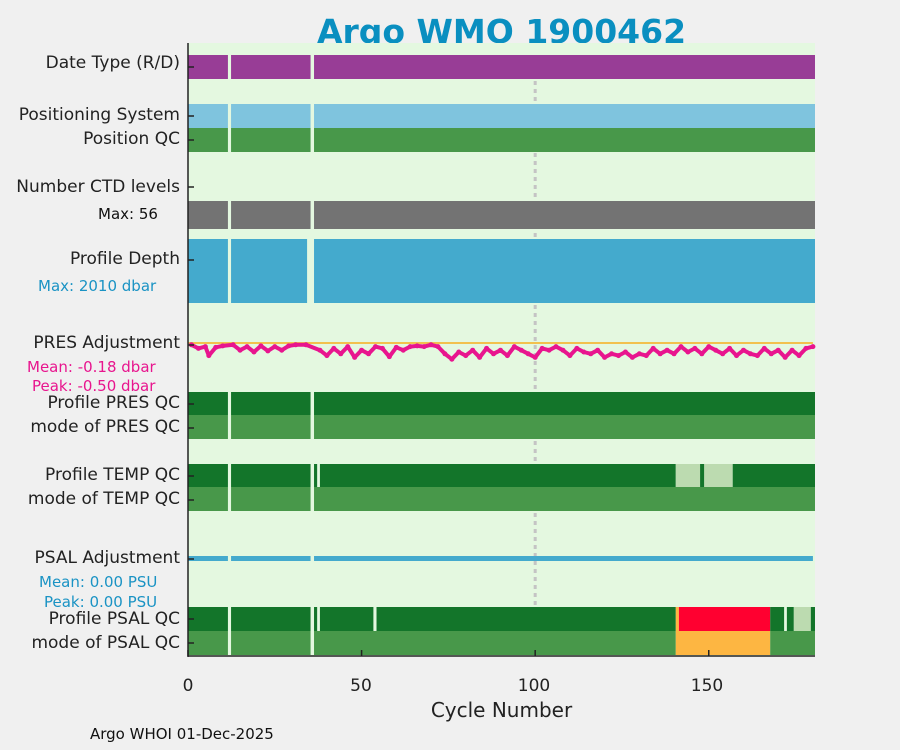 The width and height of the screenshot is (900, 750). I want to click on label-mode-pres-qc: mode of PRES QC, so click(105, 427).